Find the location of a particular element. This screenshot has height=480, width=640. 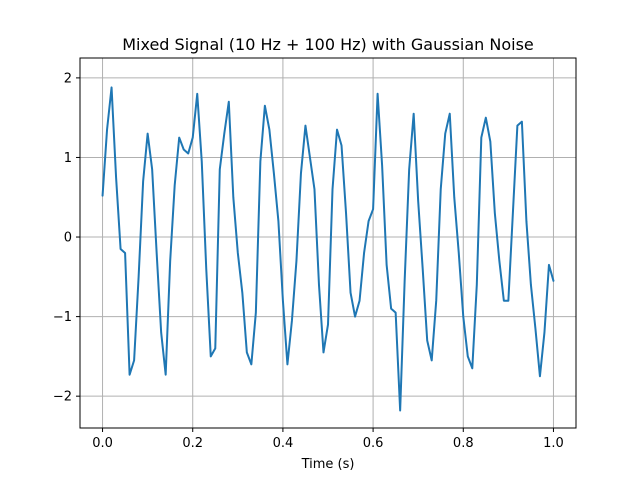

x-tick-label: 1.0 is located at coordinates (553, 443).